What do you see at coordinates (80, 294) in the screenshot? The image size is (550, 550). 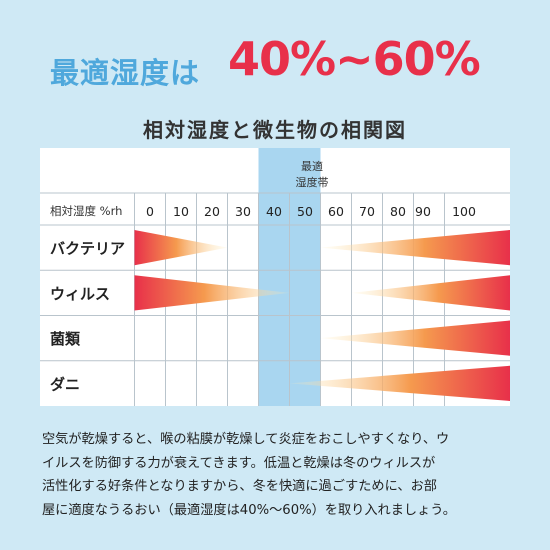 I see `row-label: ウィルス` at bounding box center [80, 294].